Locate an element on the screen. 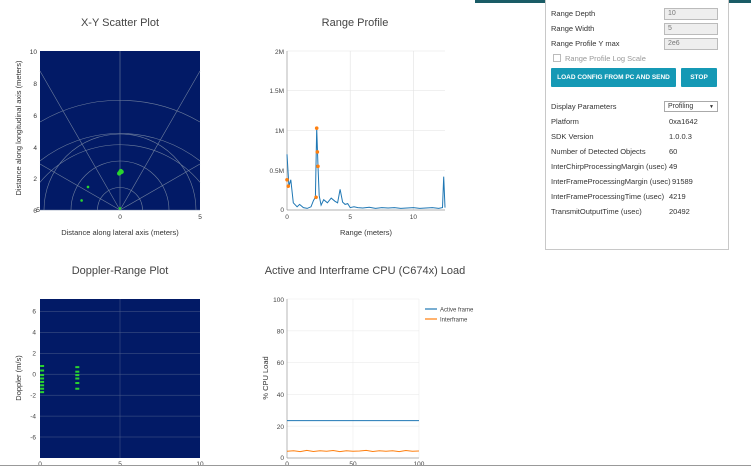 The width and height of the screenshot is (751, 472). range-y-tick: 1.5M is located at coordinates (277, 91).